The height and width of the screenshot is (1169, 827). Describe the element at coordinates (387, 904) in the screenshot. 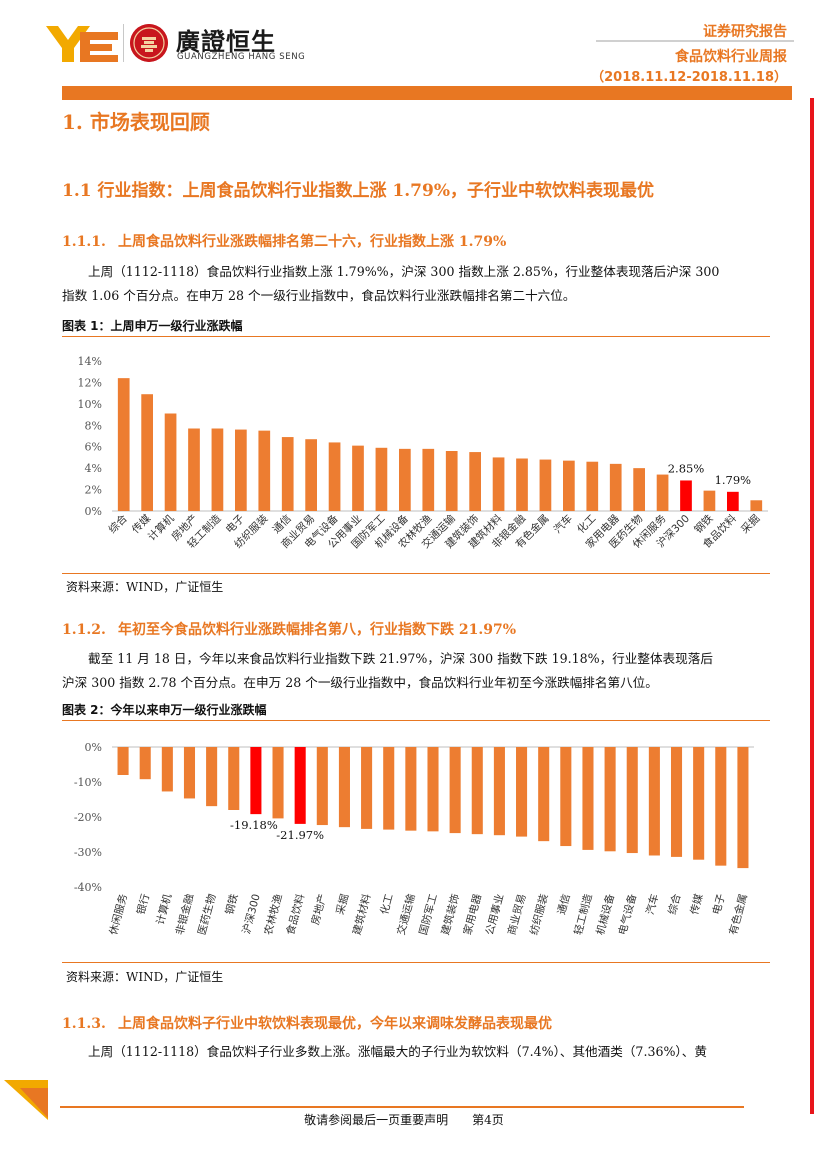

I see `x-tick-label: 化工` at that location.